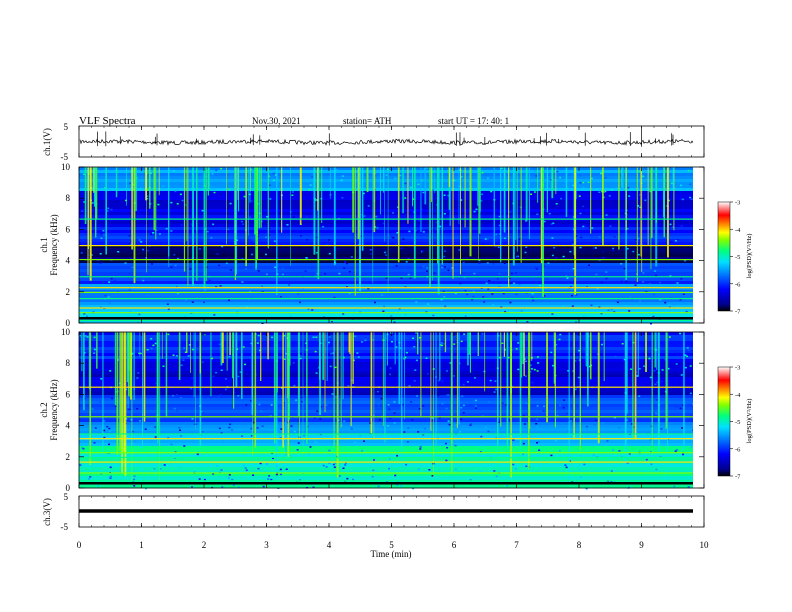 The height and width of the screenshot is (612, 792). Describe the element at coordinates (737, 203) in the screenshot. I see `colorbar-tick-label: -3` at that location.